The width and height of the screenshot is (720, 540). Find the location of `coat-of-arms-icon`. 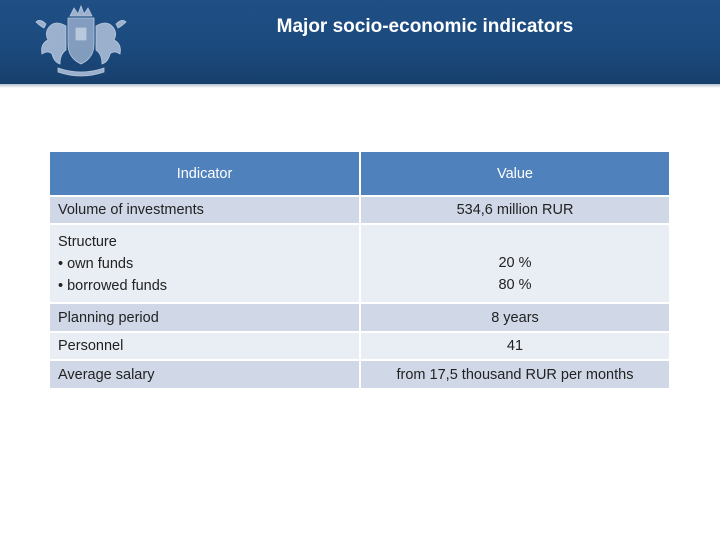

coat-of-arms-icon is located at coordinates (81, 40).